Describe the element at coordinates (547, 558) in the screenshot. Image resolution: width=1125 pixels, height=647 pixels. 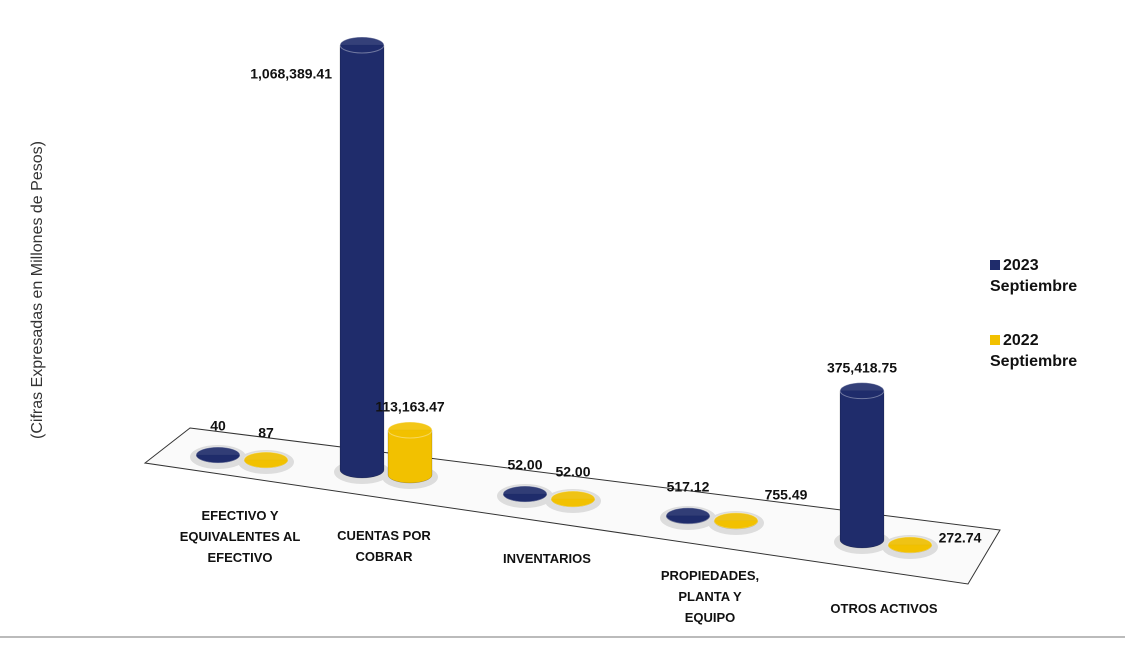
I see `x-tick-label: INVENTARIOS` at that location.